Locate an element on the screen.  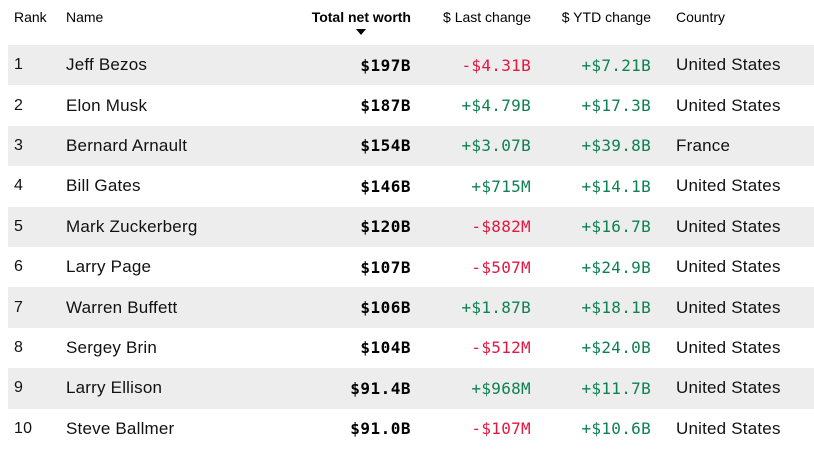
rank-cell: 4 is located at coordinates (19, 186).